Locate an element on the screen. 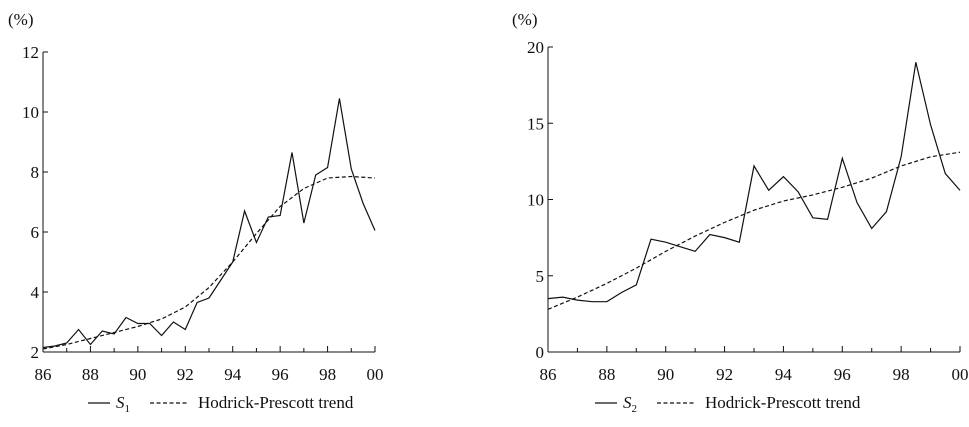 Image resolution: width=969 pixels, height=427 pixels. y-tick-label: 6 is located at coordinates (35, 232).